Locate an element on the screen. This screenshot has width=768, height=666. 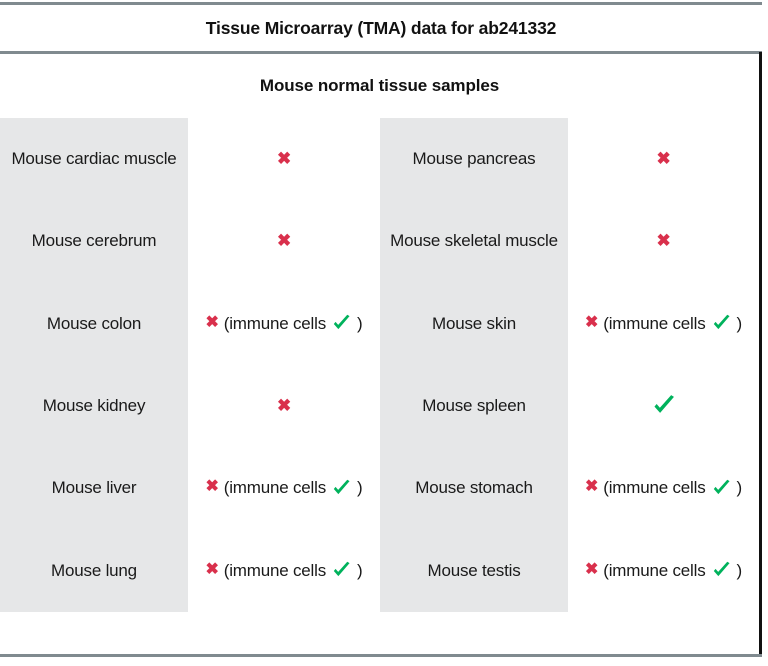
tissue-name-cell: Mouse cerebrum is located at coordinates (94, 241).